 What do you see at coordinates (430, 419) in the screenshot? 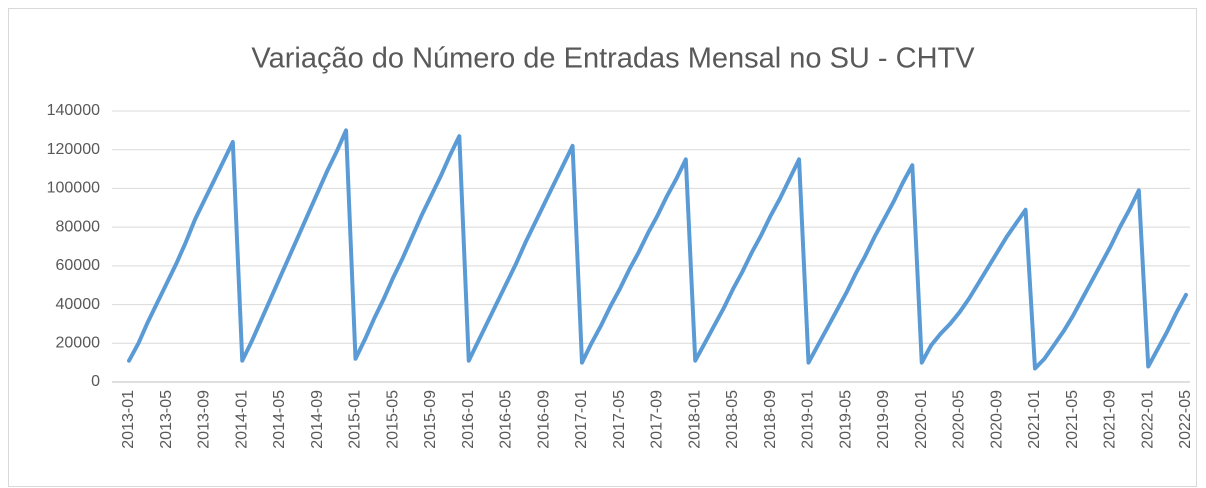
I see `x-tick-label: 2015-09` at bounding box center [430, 419].